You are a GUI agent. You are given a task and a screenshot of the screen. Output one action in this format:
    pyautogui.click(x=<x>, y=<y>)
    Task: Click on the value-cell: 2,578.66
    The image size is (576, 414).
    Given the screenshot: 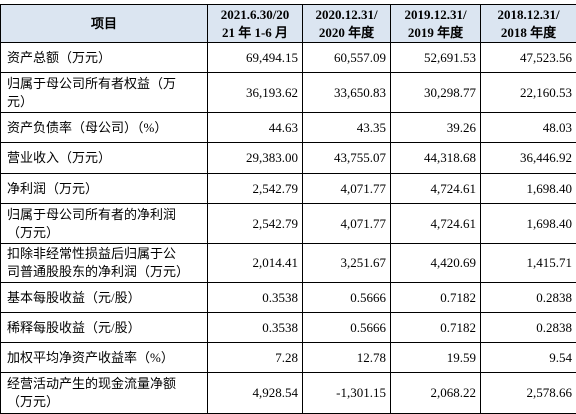 What is the action you would take?
    pyautogui.click(x=528, y=393)
    